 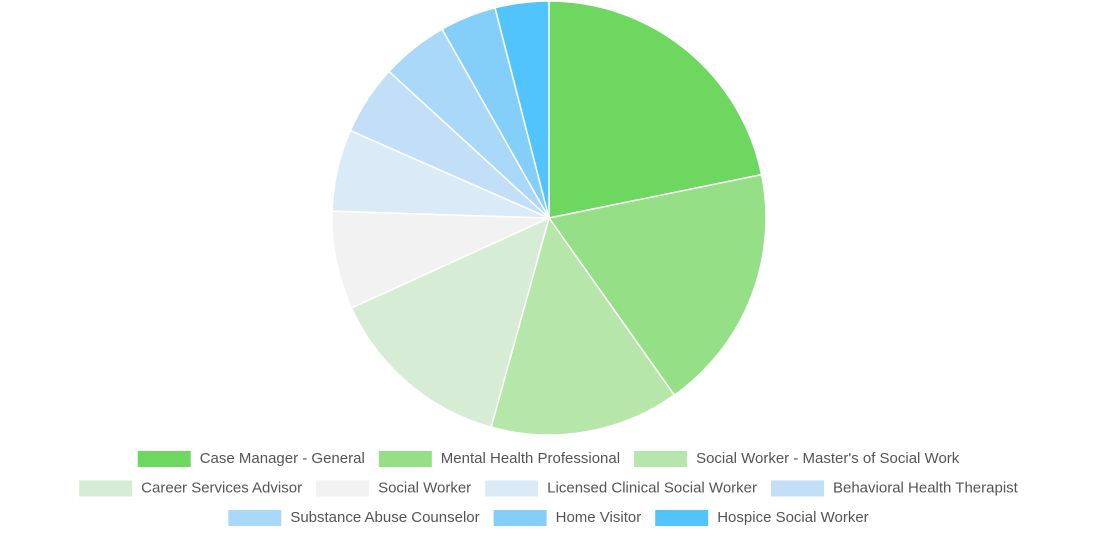 What do you see at coordinates (282, 458) in the screenshot?
I see `legend-label: Case Manager - General` at bounding box center [282, 458].